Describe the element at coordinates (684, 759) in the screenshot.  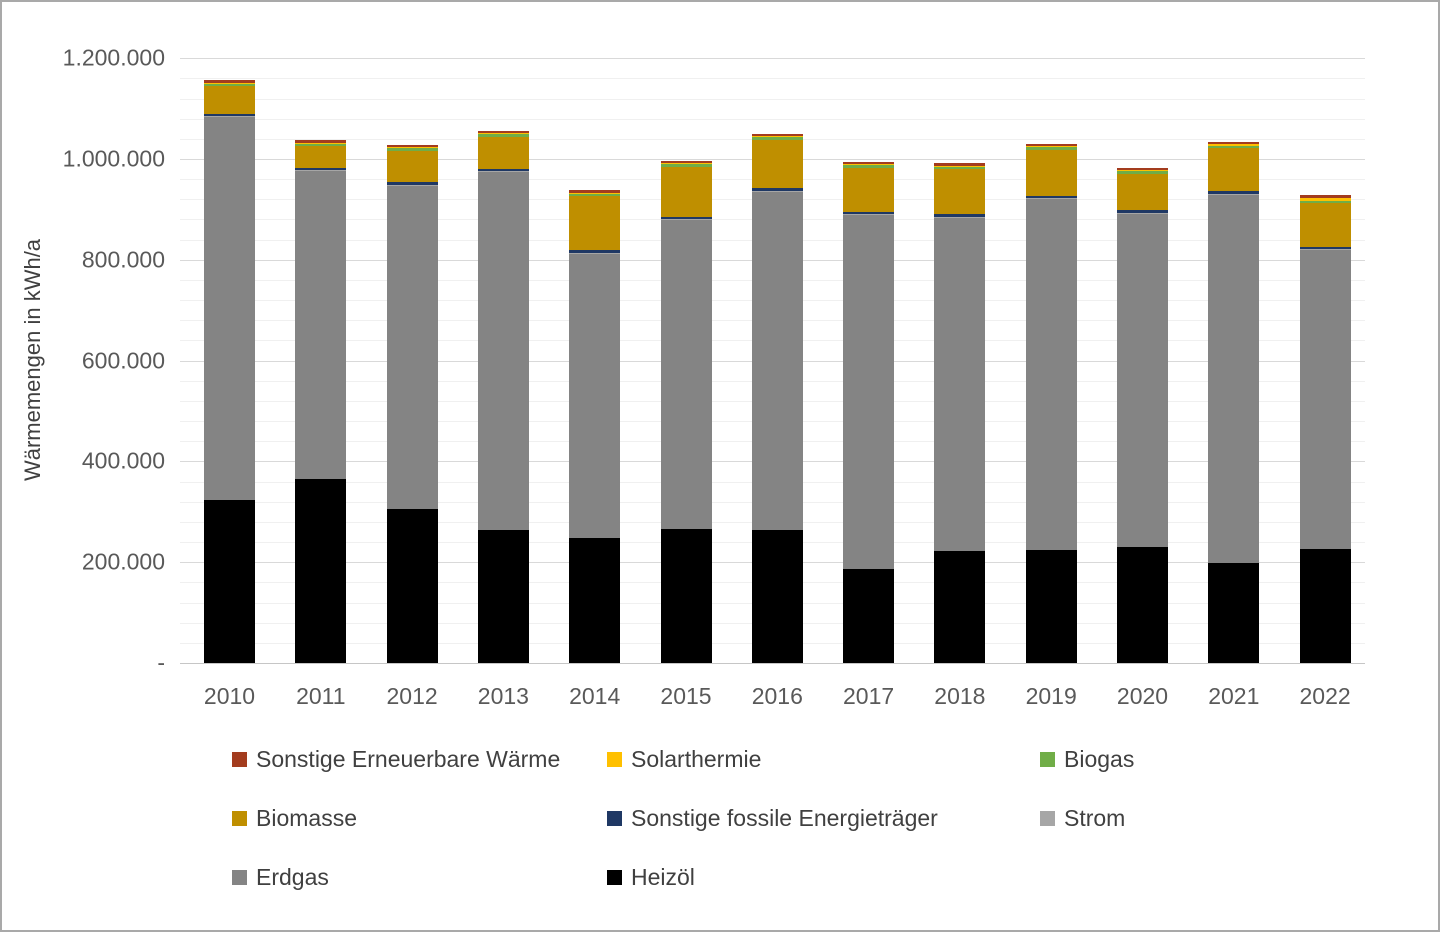
I see `legend-item: Solarthermie` at that location.